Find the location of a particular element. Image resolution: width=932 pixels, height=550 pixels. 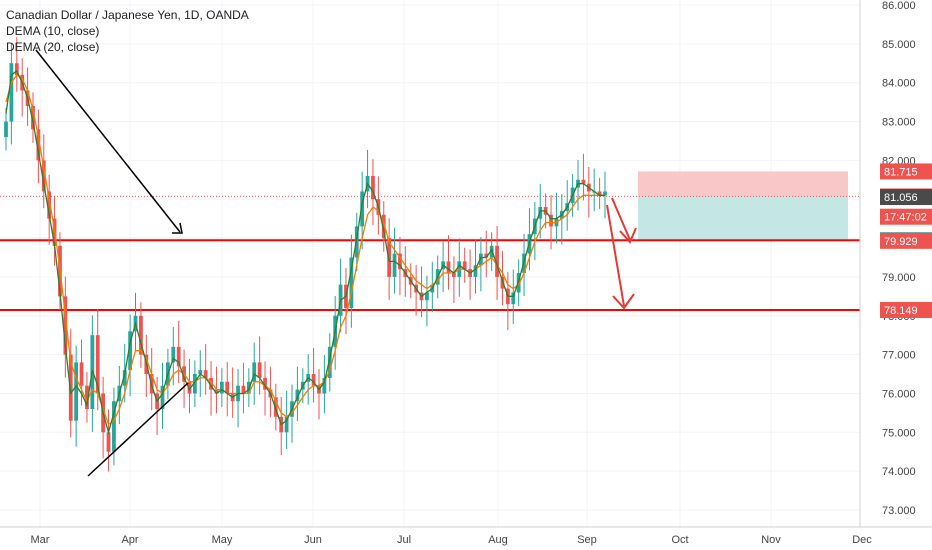

price-tag: 78.149 is located at coordinates (906, 309).